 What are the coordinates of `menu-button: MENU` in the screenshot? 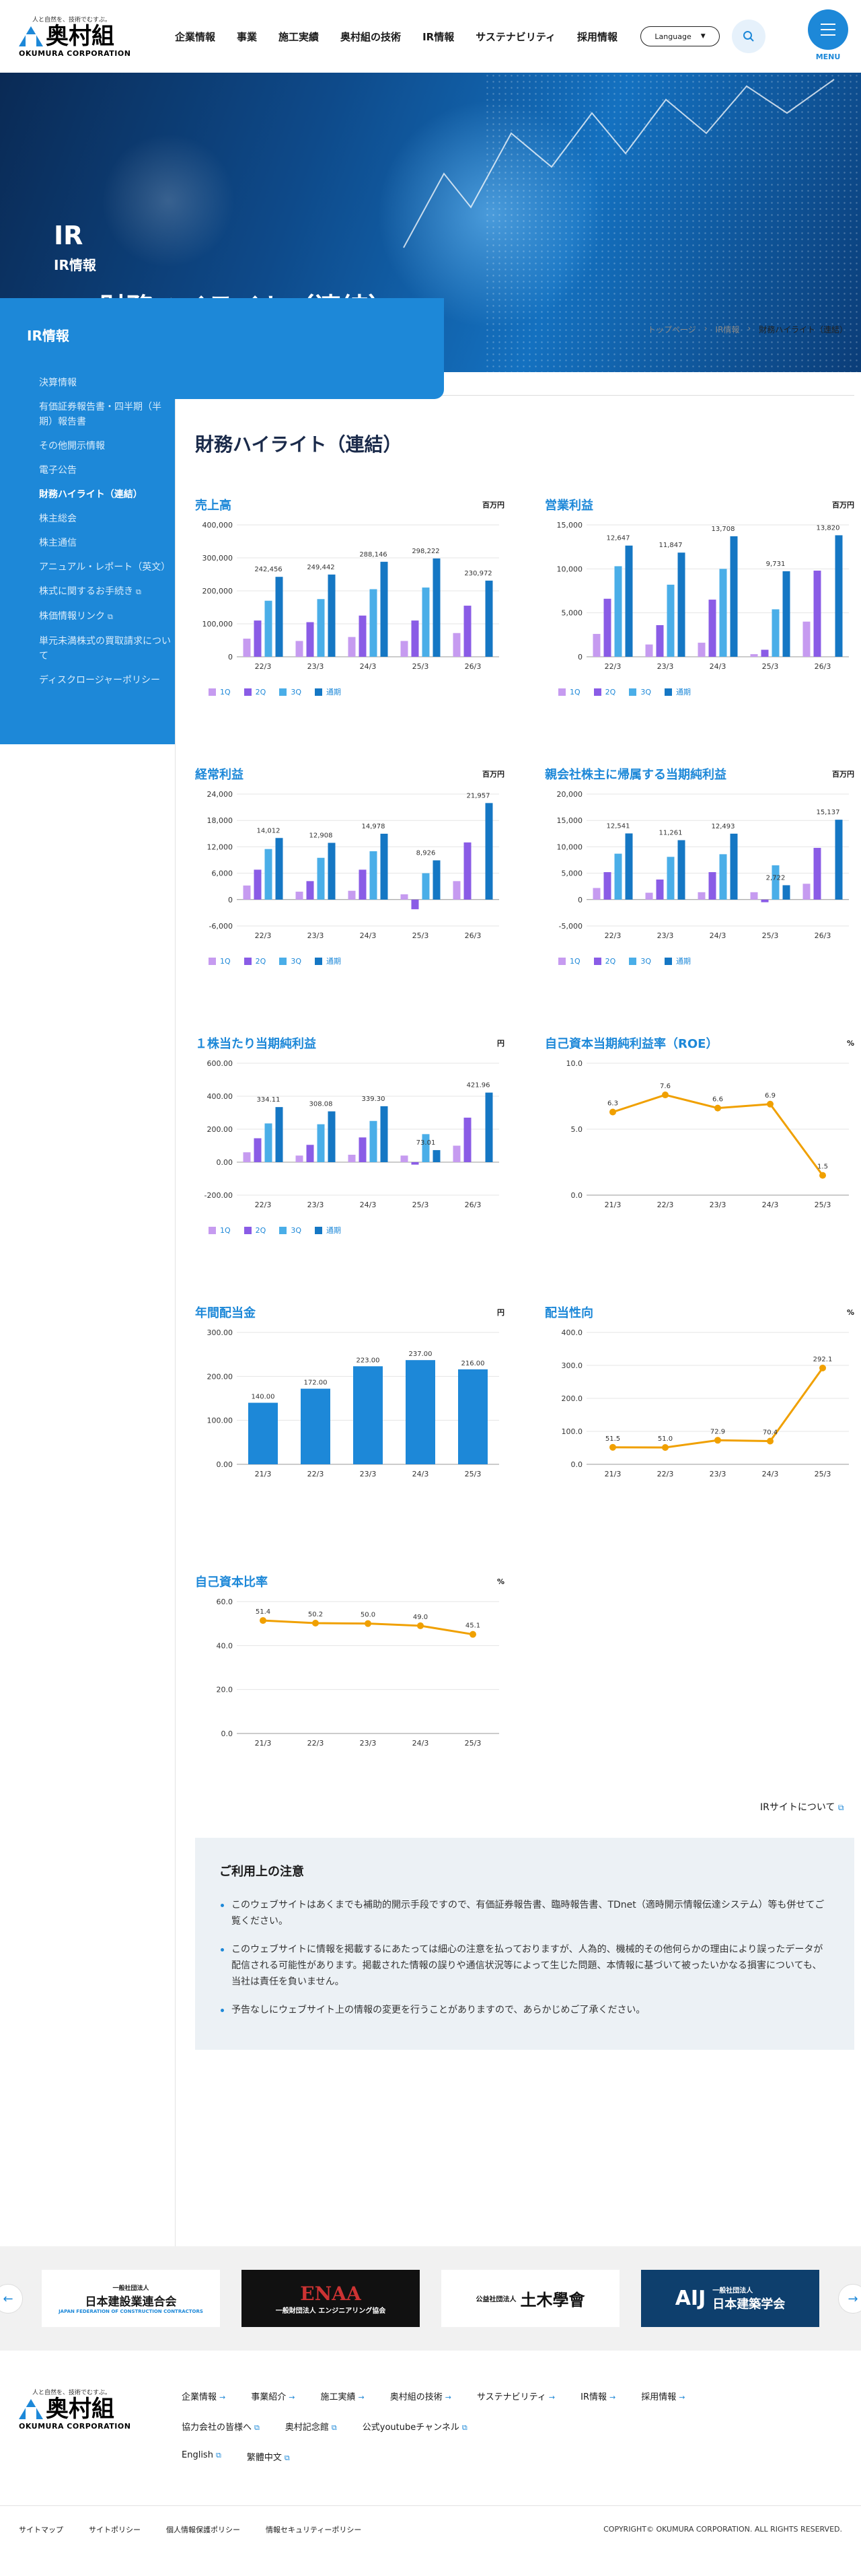 It's located at (828, 35).